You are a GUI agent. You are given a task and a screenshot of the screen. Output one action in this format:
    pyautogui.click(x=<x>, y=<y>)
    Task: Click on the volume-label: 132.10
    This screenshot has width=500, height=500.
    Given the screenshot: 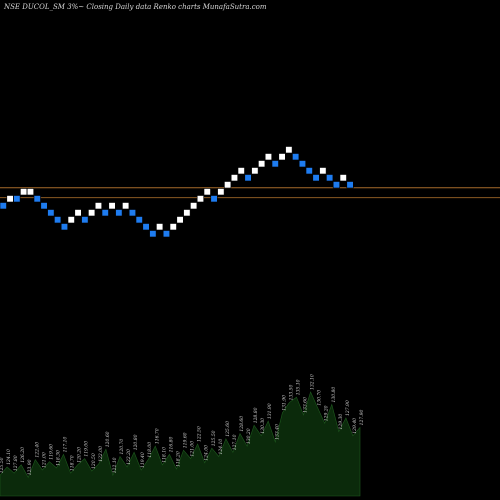 What is the action you would take?
    pyautogui.click(x=313, y=382)
    